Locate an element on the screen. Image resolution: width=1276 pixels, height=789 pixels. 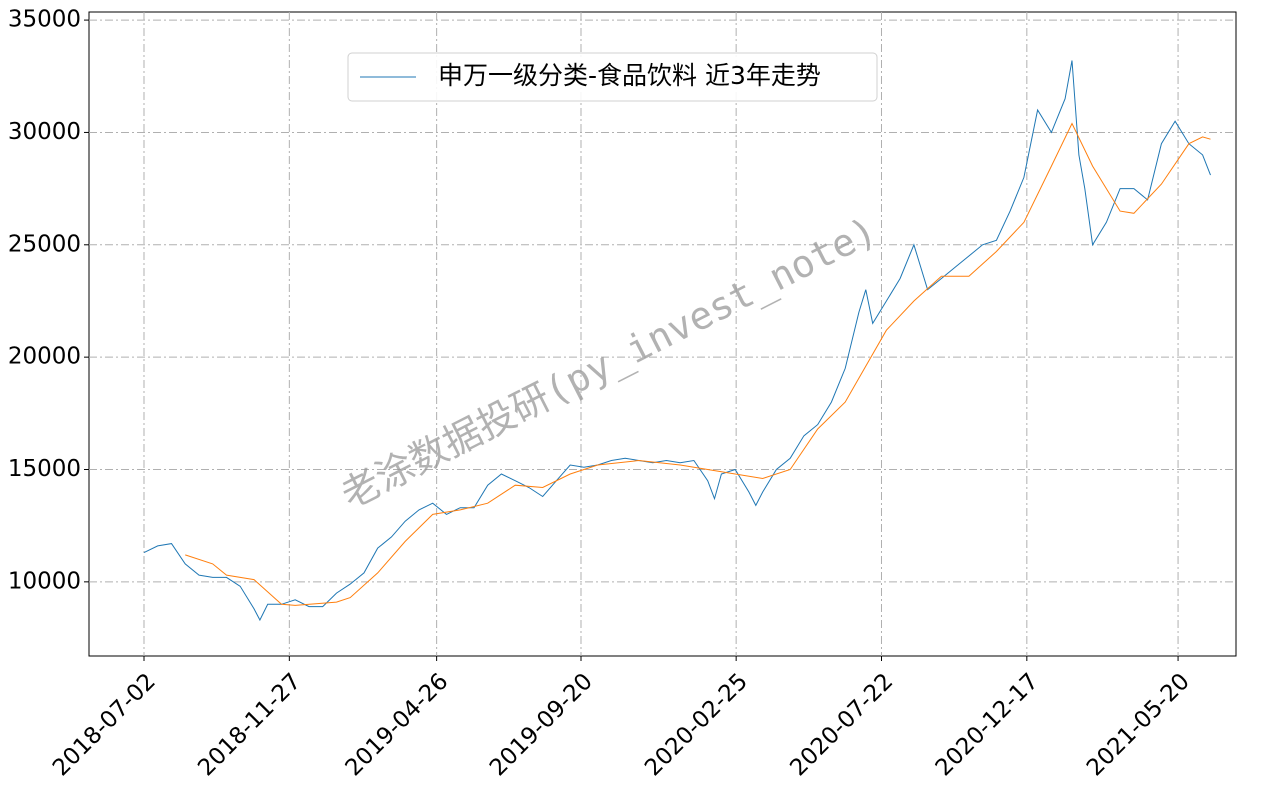
y-tick-label: 10000 is located at coordinates (44, 581).